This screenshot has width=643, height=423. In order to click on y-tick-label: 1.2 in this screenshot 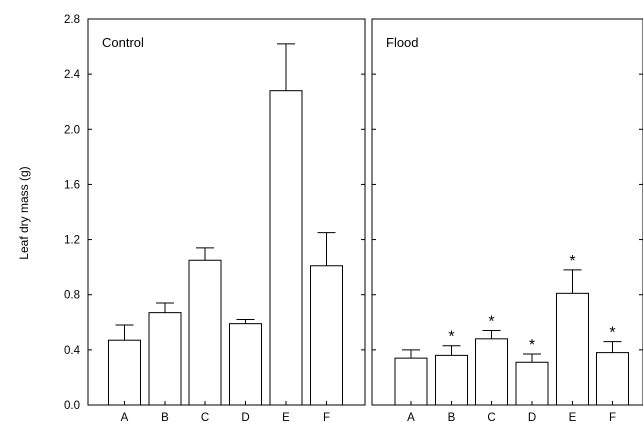, I will do `click(72, 241)`.